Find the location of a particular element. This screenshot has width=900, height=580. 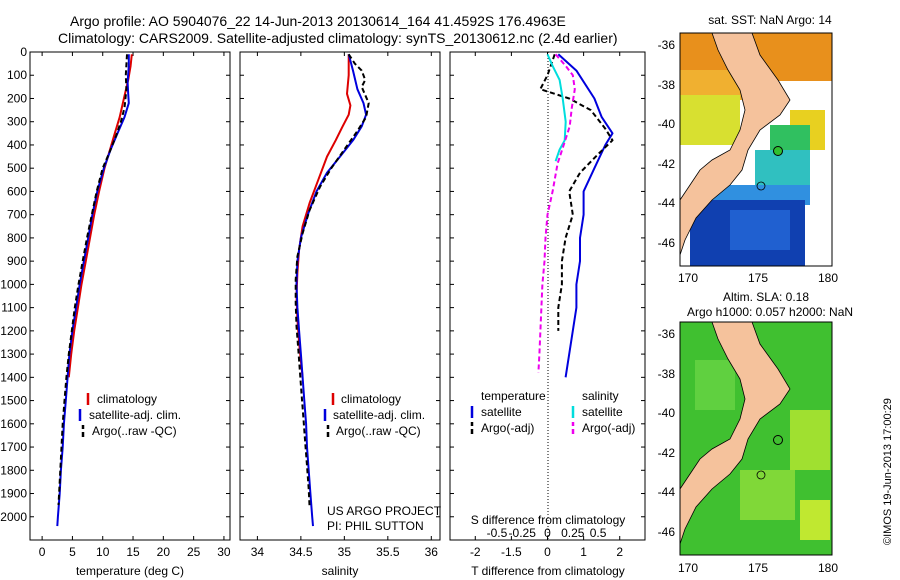

x-tick-label: 30 is located at coordinates (224, 552).